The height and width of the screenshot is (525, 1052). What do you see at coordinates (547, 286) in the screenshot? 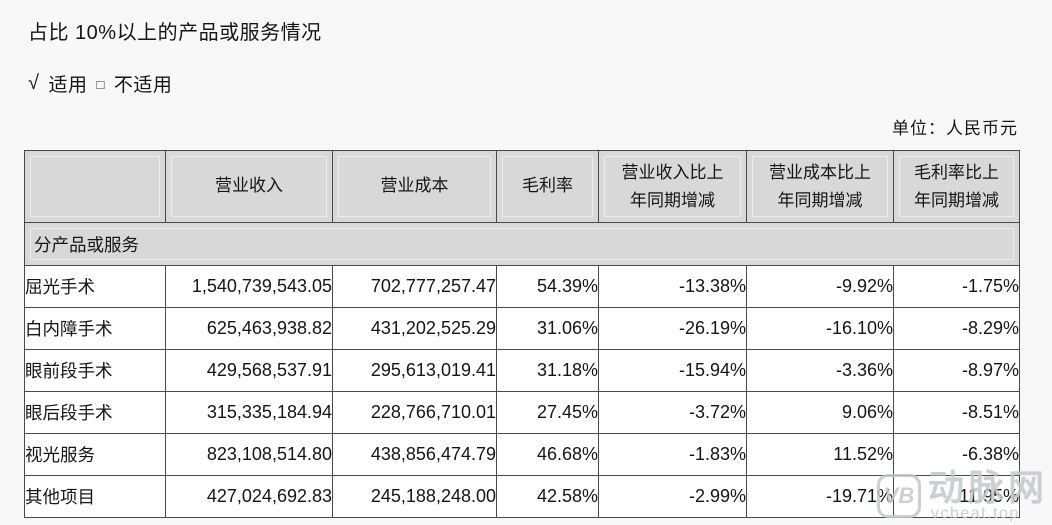
I see `row-margin: 54.39%` at bounding box center [547, 286].